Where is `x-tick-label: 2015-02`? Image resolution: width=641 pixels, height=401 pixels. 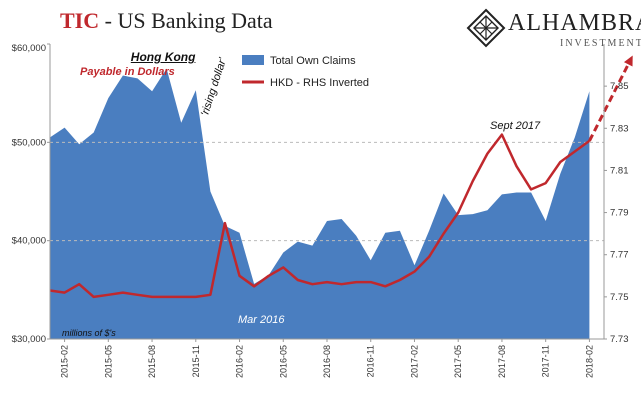
x-tick-label: 2015-02 is located at coordinates (65, 361).